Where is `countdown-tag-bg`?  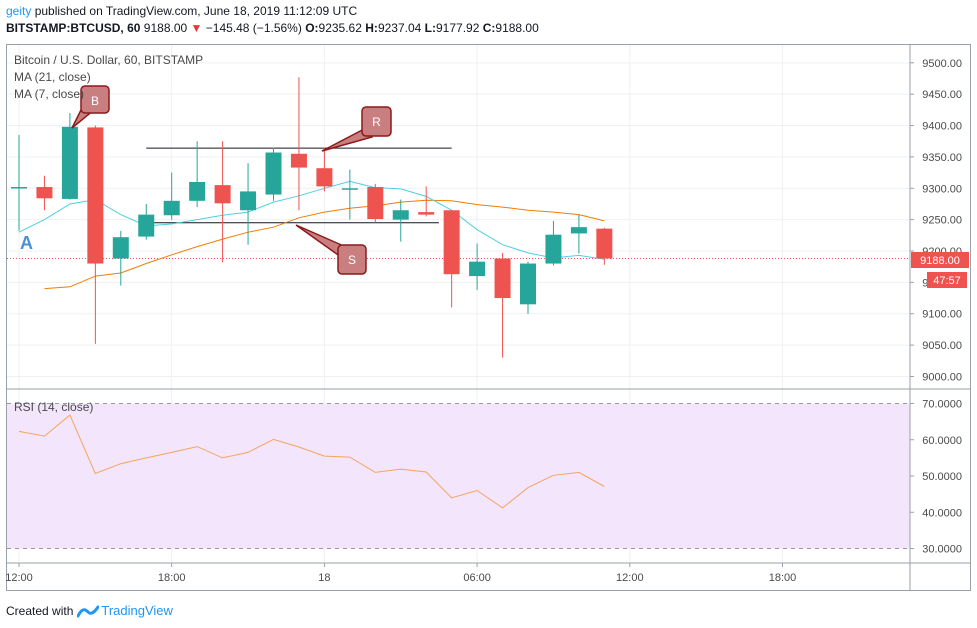 countdown-tag-bg is located at coordinates (947, 280).